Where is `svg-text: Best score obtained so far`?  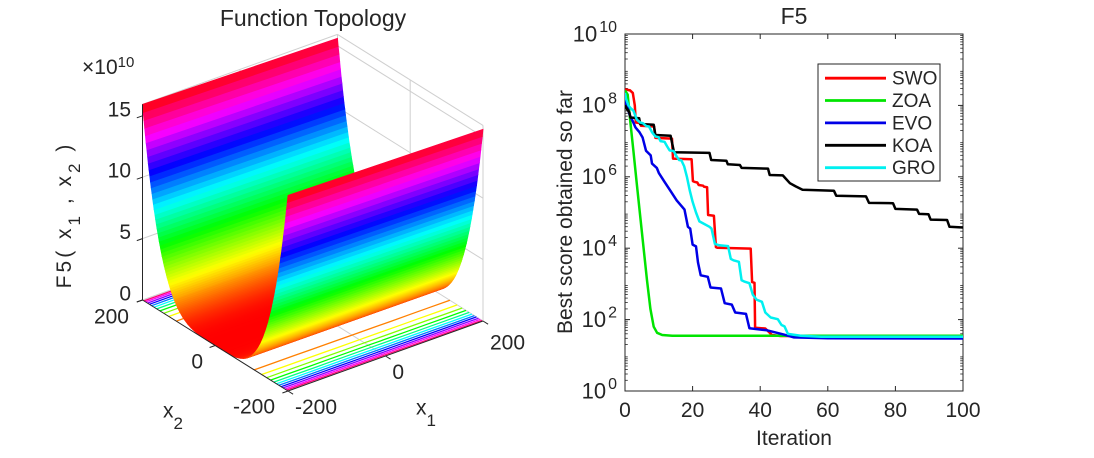 svg-text: Best score obtained so far is located at coordinates (565, 212).